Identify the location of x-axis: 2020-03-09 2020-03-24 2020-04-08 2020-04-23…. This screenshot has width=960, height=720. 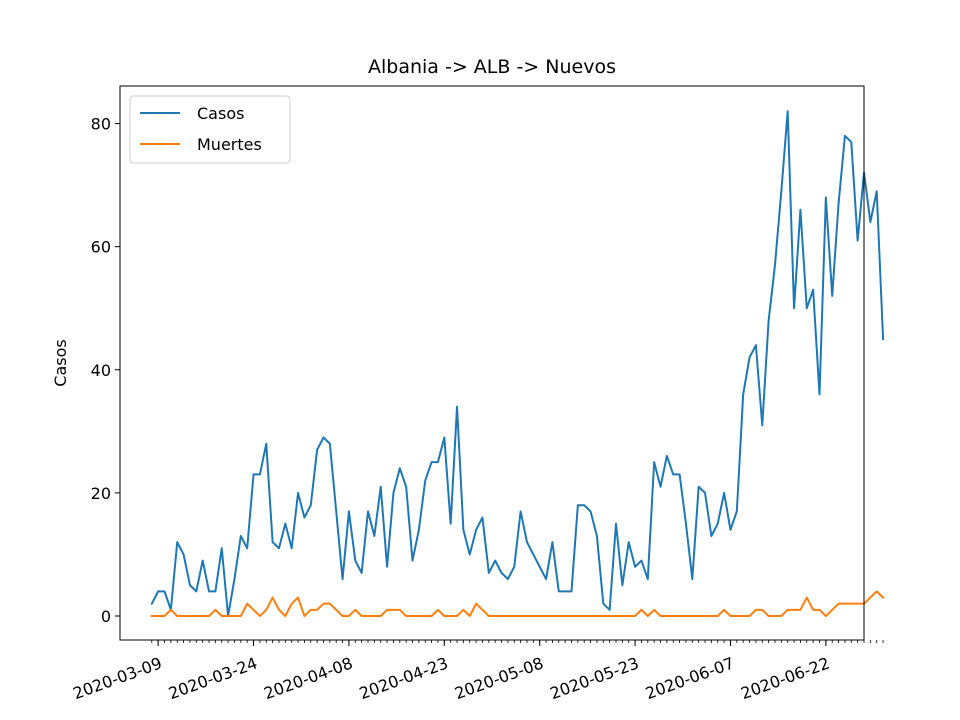
(477, 671).